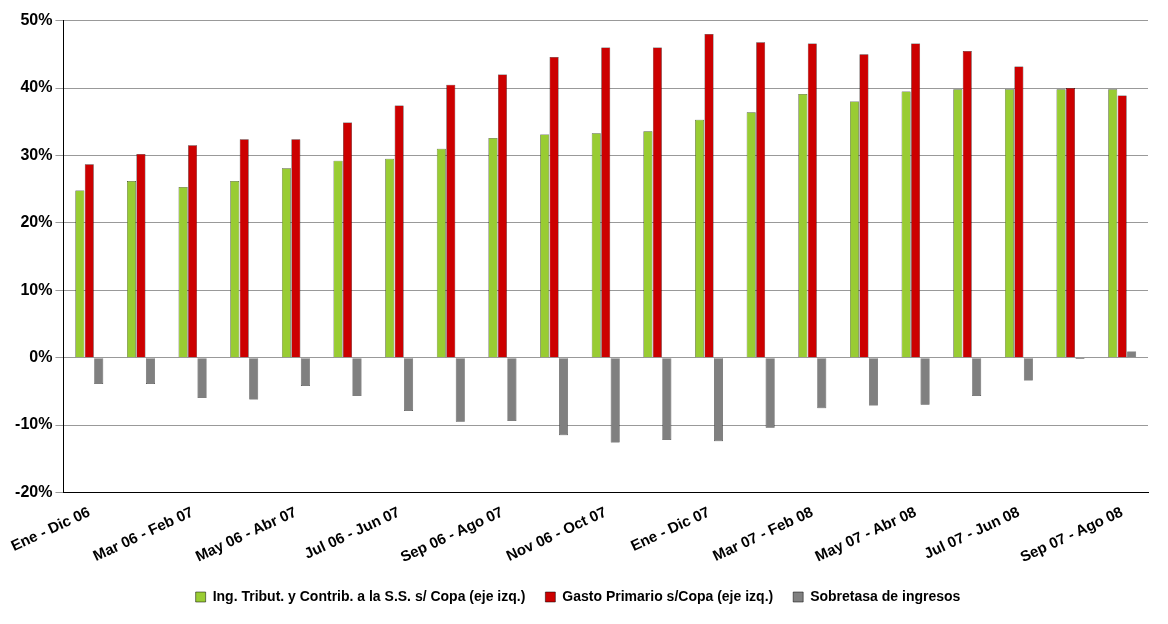 Image resolution: width=1168 pixels, height=624 pixels. What do you see at coordinates (36, 289) in the screenshot?
I see `y-tick-label: 10%` at bounding box center [36, 289].